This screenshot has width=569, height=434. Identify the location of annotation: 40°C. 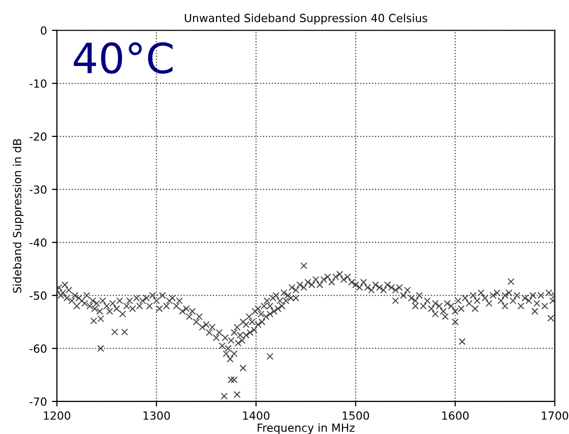
(123, 58).